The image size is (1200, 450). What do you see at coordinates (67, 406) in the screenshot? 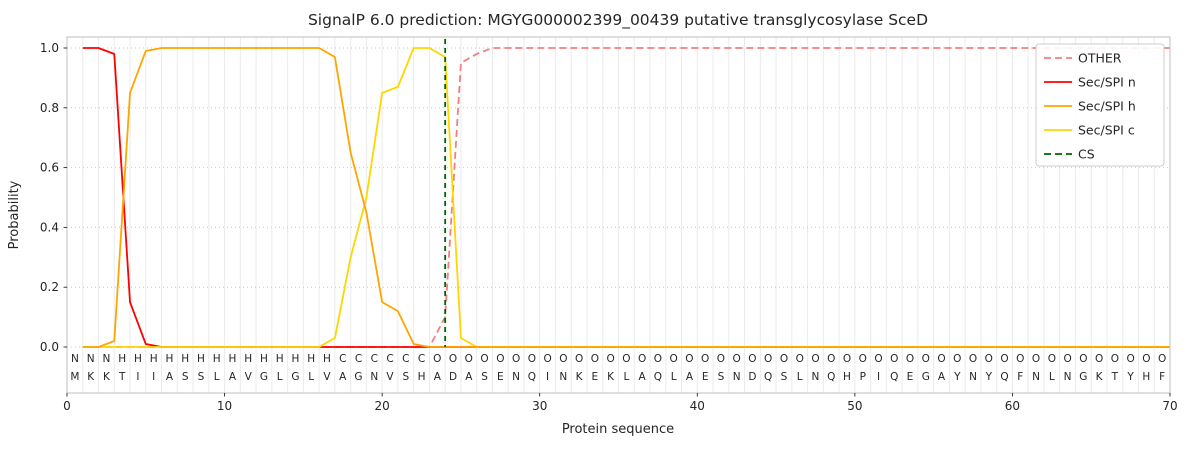
I see `x-tick-label: 0` at bounding box center [67, 406].